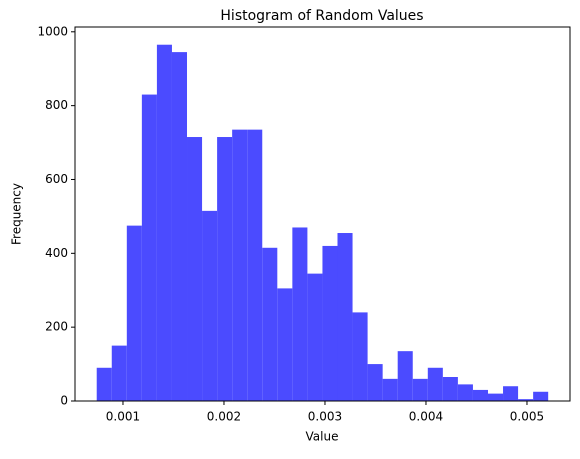 This screenshot has width=580, height=459. Describe the element at coordinates (64, 401) in the screenshot. I see `y-tick-label: 0` at that location.